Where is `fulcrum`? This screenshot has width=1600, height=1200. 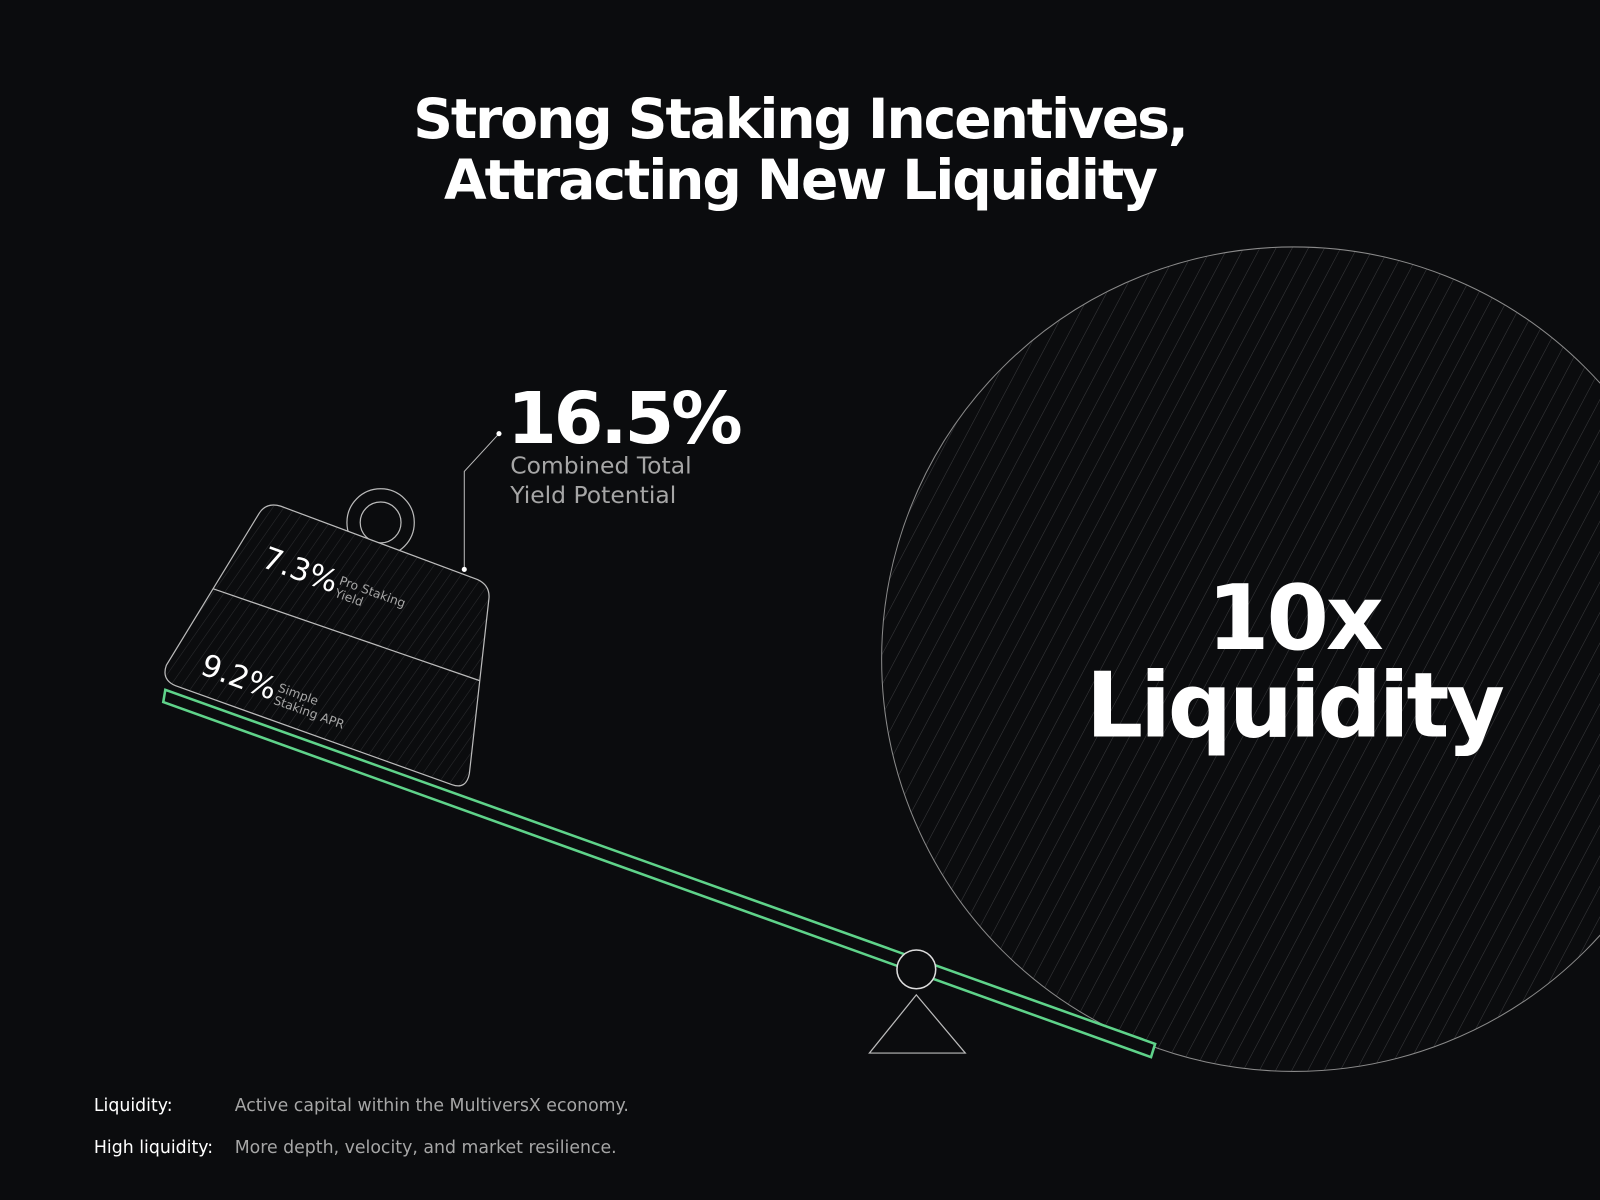
fulcrum is located at coordinates (917, 1023).